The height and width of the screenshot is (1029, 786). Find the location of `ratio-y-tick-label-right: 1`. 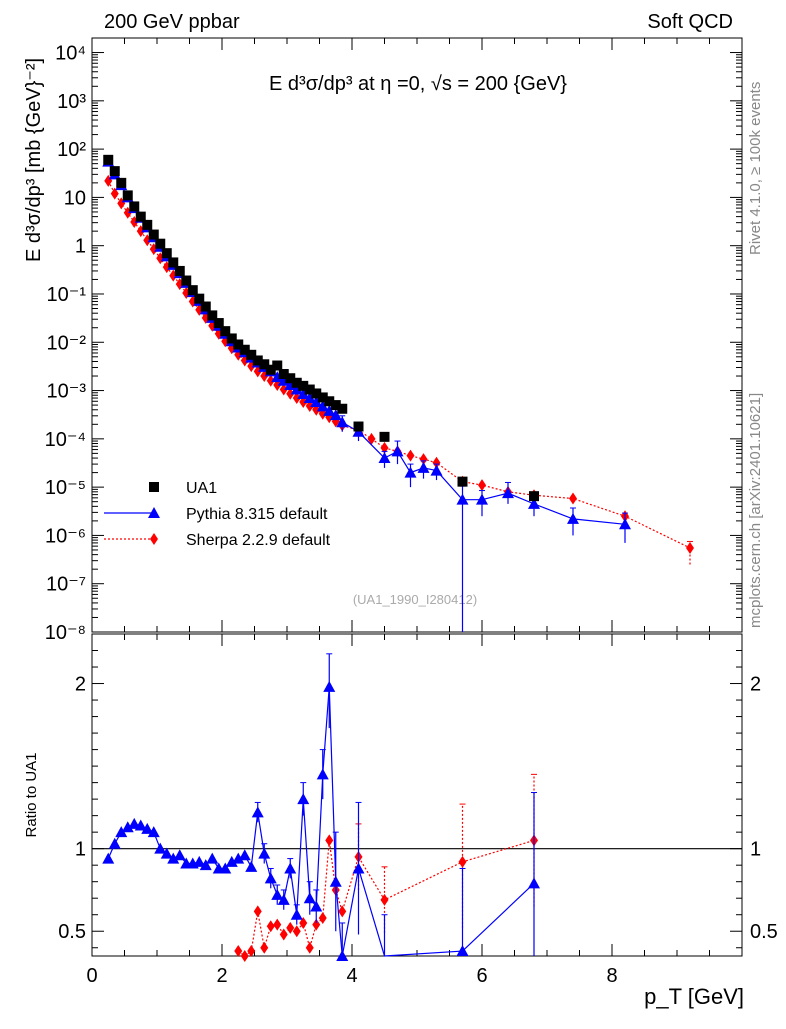

ratio-y-tick-label-right: 1 is located at coordinates (755, 850).